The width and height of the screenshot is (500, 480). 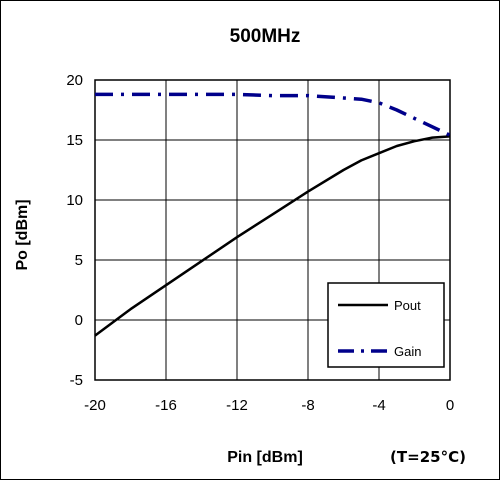 What do you see at coordinates (74, 80) in the screenshot?
I see `y-tick-label: 20` at bounding box center [74, 80].